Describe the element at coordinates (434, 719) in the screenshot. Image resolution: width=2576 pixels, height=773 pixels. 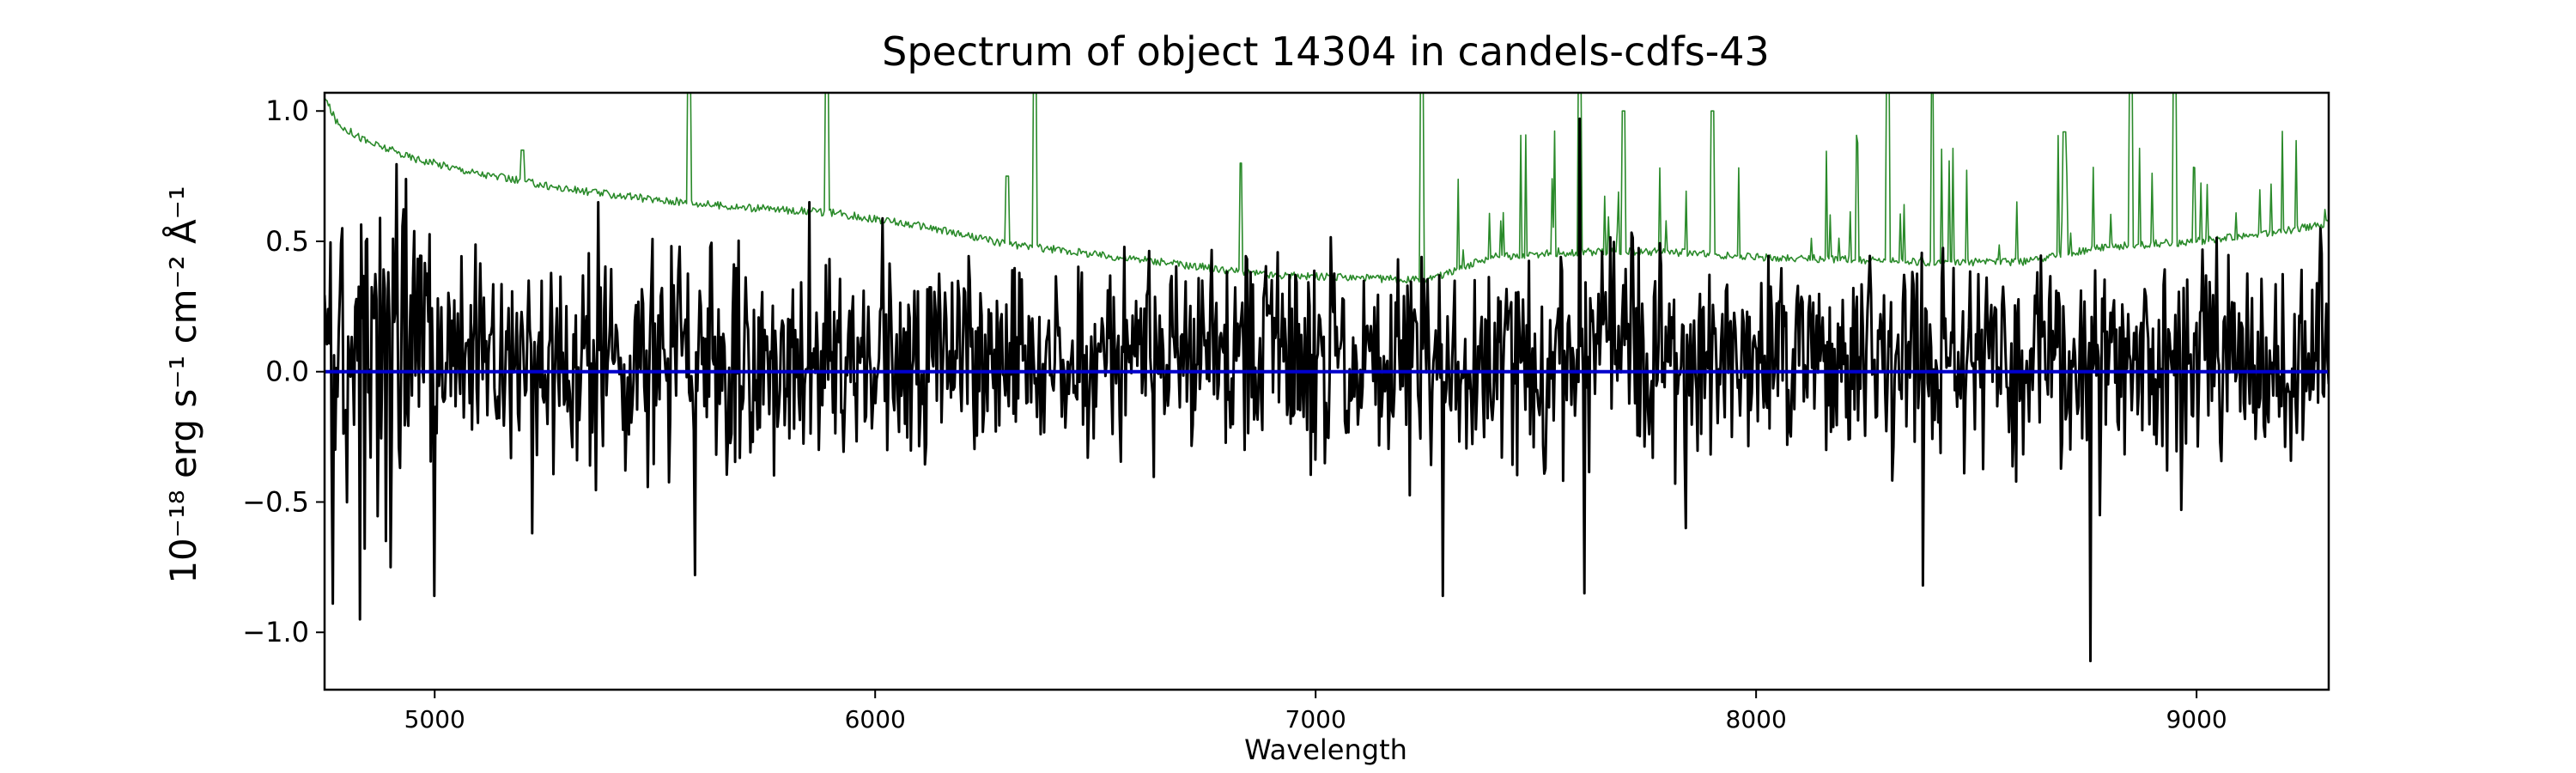
I see `x-tick-label: 5000` at that location.